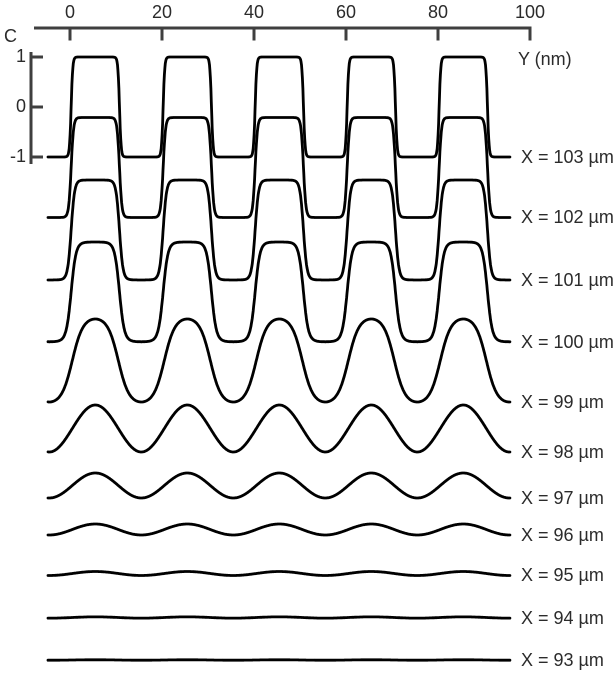  What do you see at coordinates (162, 12) in the screenshot?
I see `y-axis-tick-label-20: 20` at bounding box center [162, 12].